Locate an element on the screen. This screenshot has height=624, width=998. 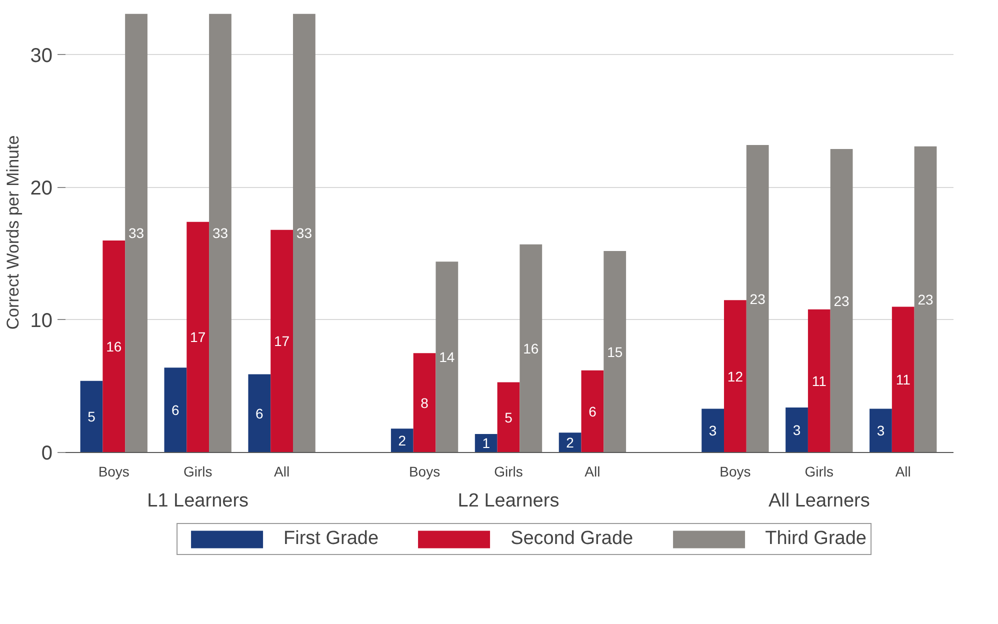
data-label: 14 is located at coordinates (447, 357).